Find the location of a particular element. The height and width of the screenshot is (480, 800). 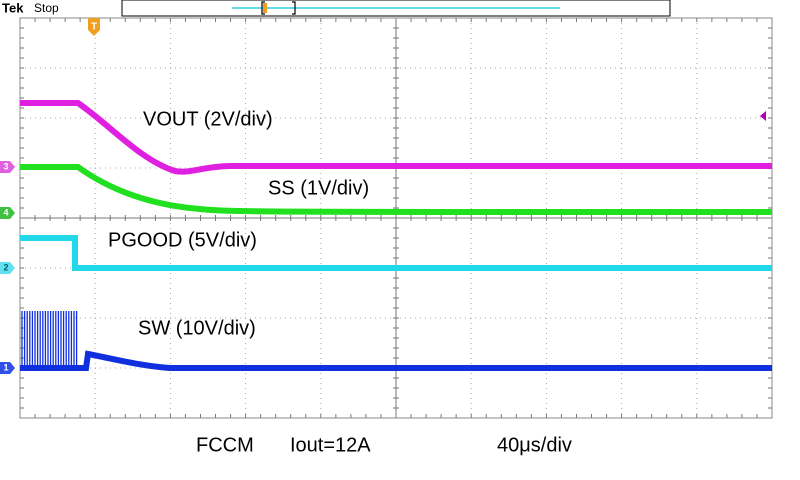

run-status: Stop is located at coordinates (46, 8).